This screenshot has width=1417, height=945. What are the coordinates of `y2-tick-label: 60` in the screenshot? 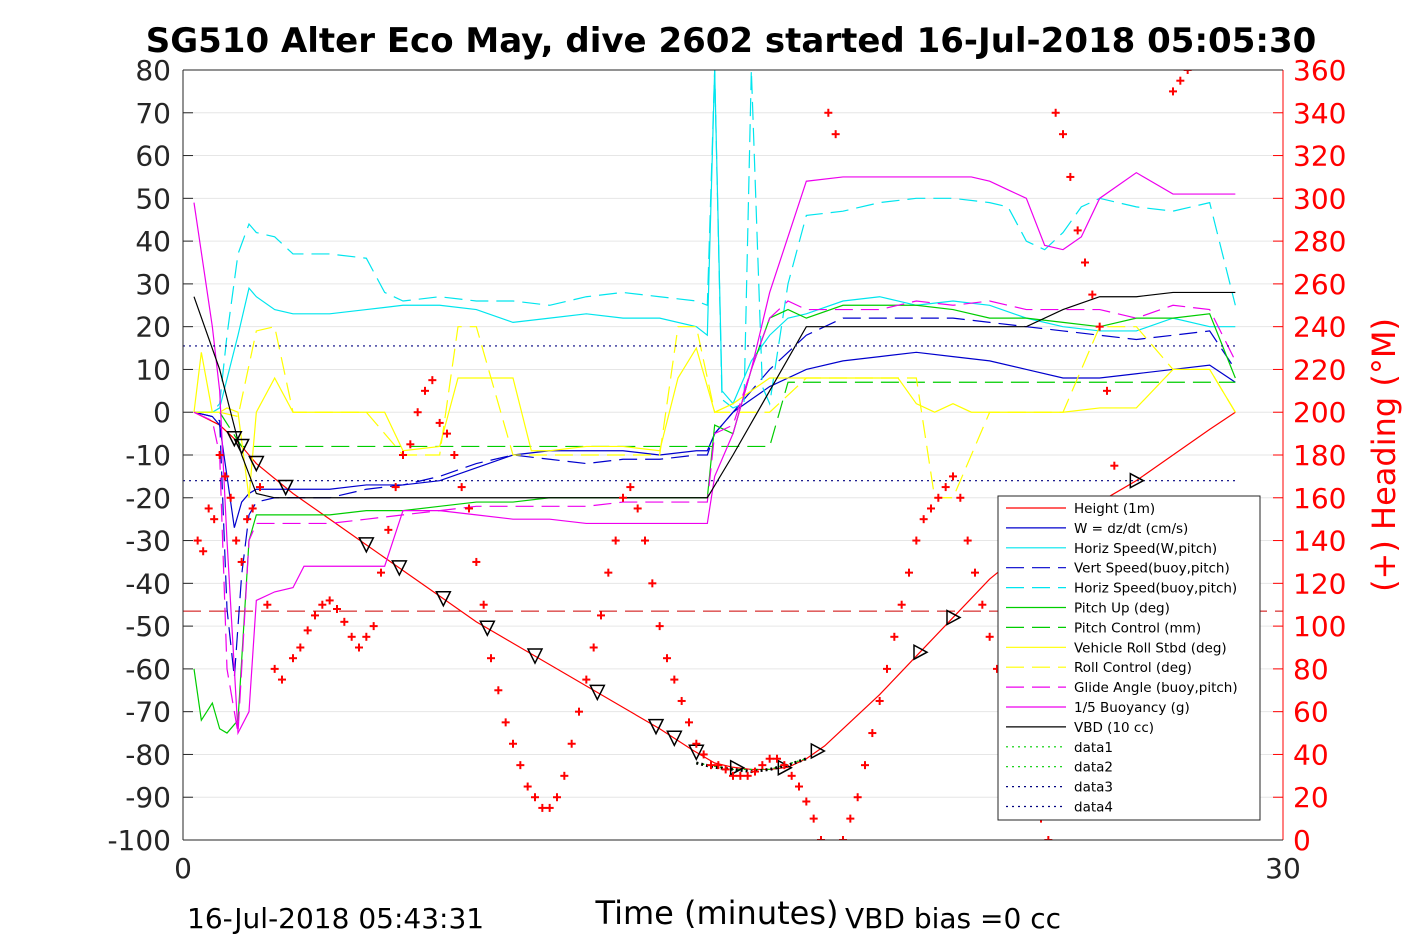 It's located at (1311, 712).